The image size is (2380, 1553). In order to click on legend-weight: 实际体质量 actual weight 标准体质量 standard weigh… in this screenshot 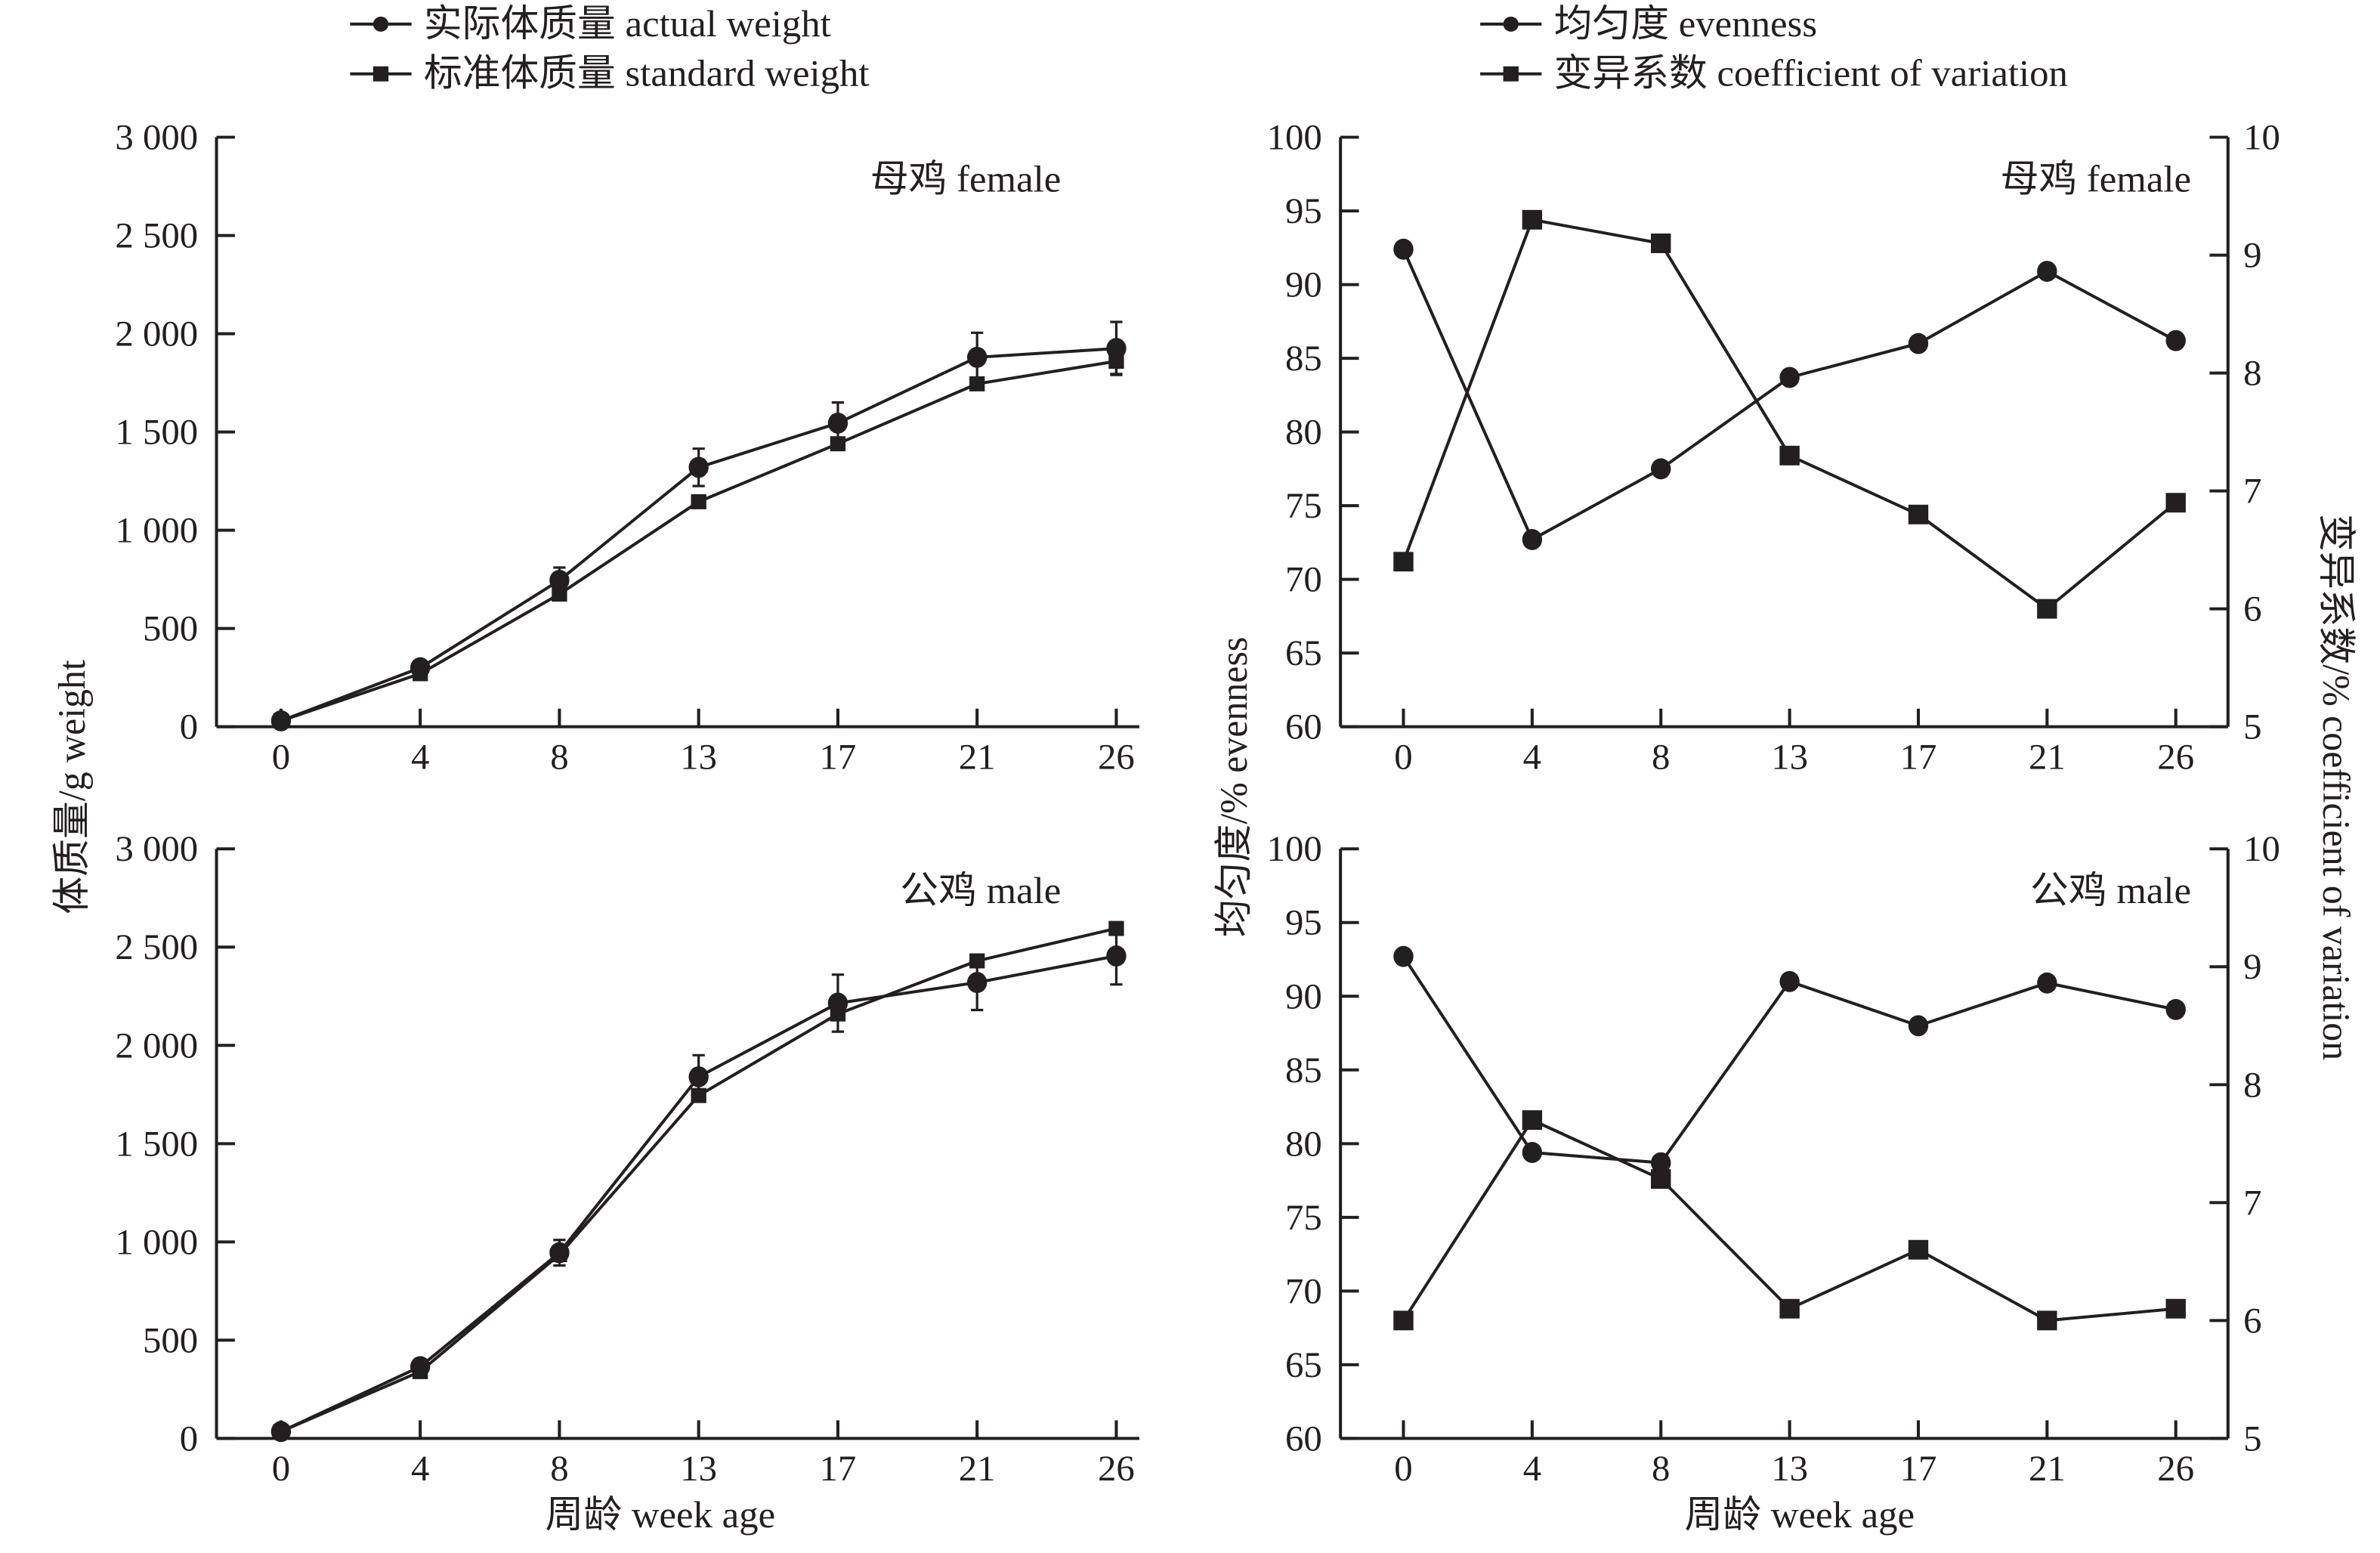, I will do `click(610, 48)`.